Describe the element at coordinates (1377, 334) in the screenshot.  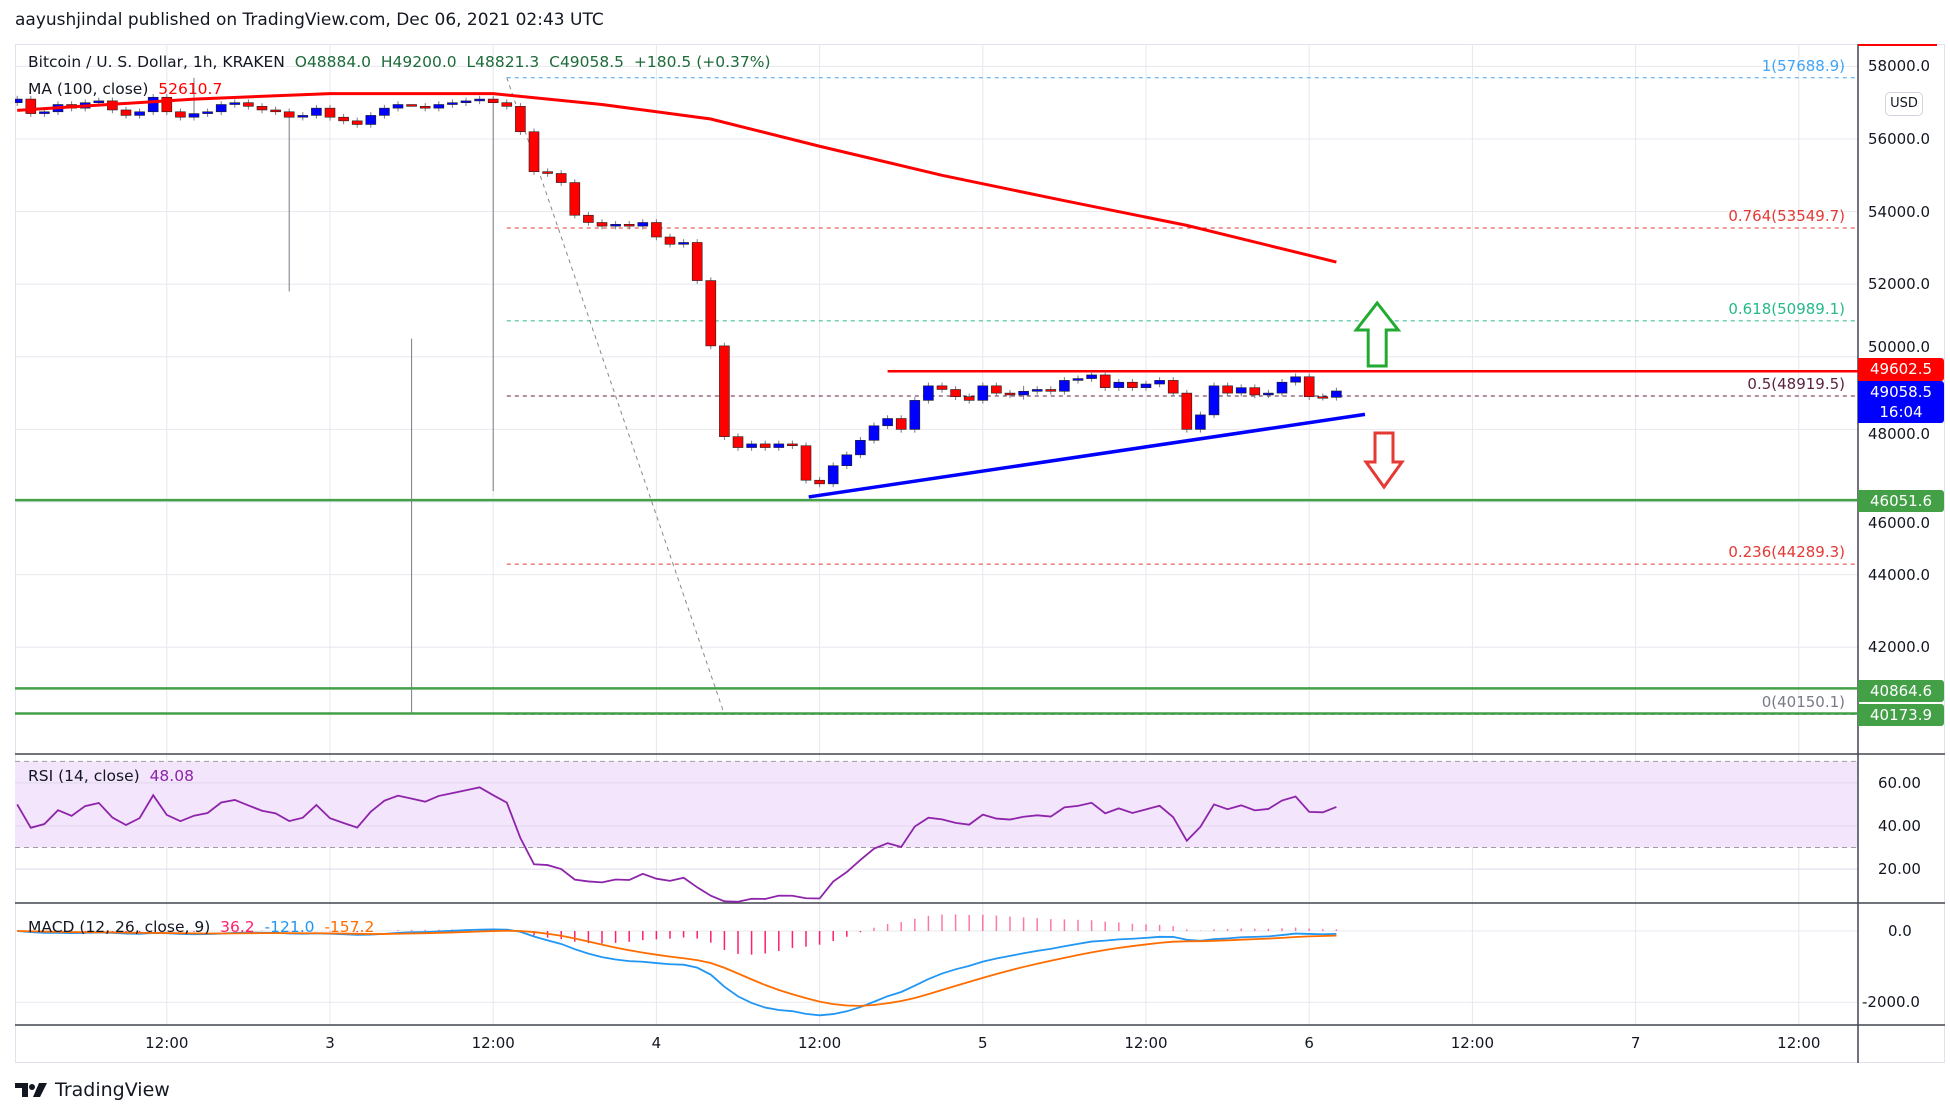
I see `up-arrow-icon` at that location.